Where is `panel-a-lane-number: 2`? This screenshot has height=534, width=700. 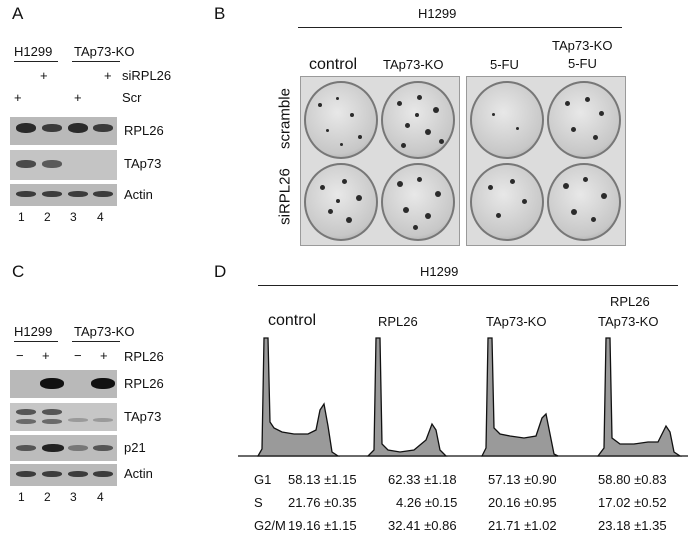 panel-a-lane-number: 2 is located at coordinates (47, 217).